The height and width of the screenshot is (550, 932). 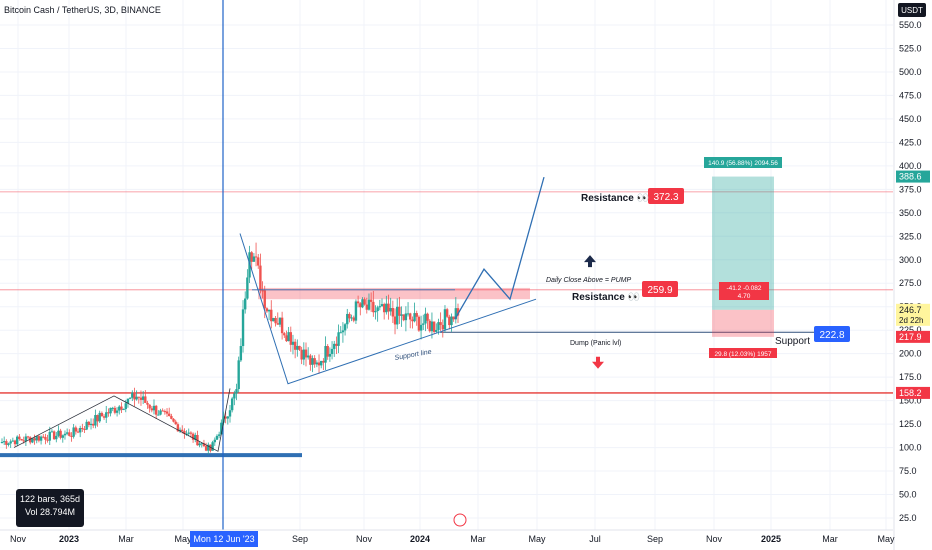 I want to click on measure-top-box, so click(x=743, y=162).